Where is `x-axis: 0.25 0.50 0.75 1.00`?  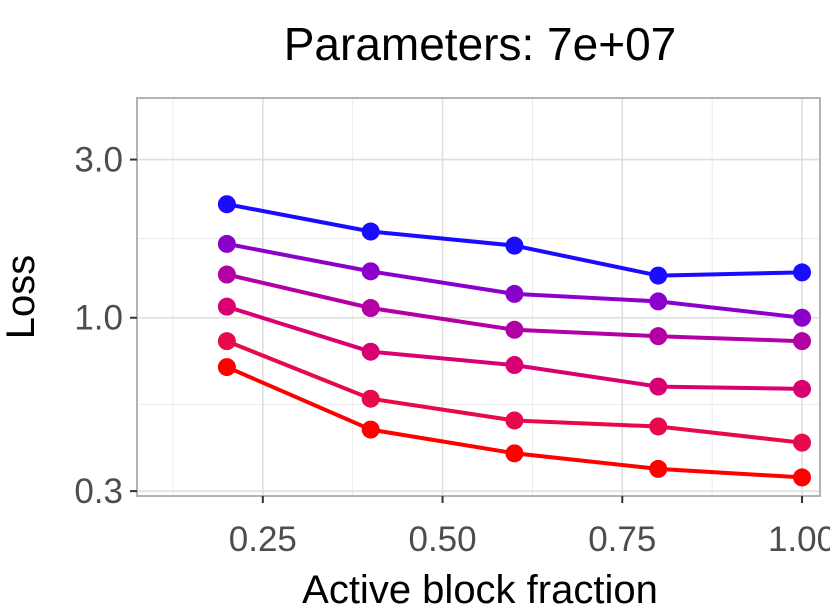
x-axis: 0.25 0.50 0.75 1.00 is located at coordinates (529, 527).